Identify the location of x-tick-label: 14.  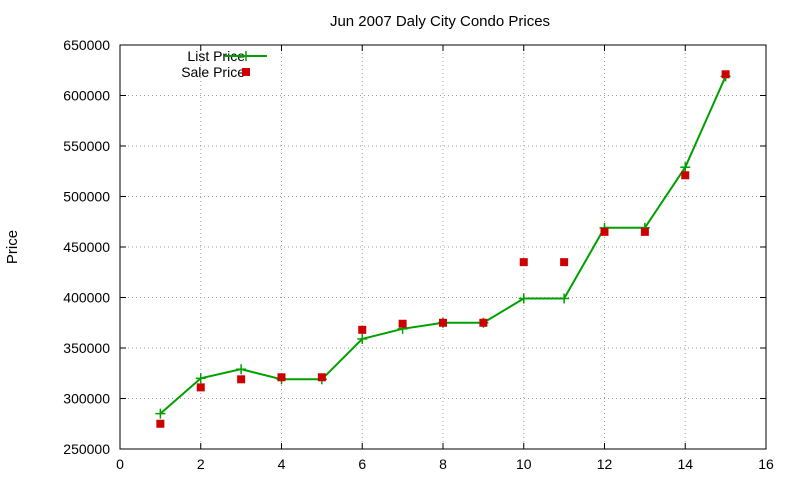
(685, 464).